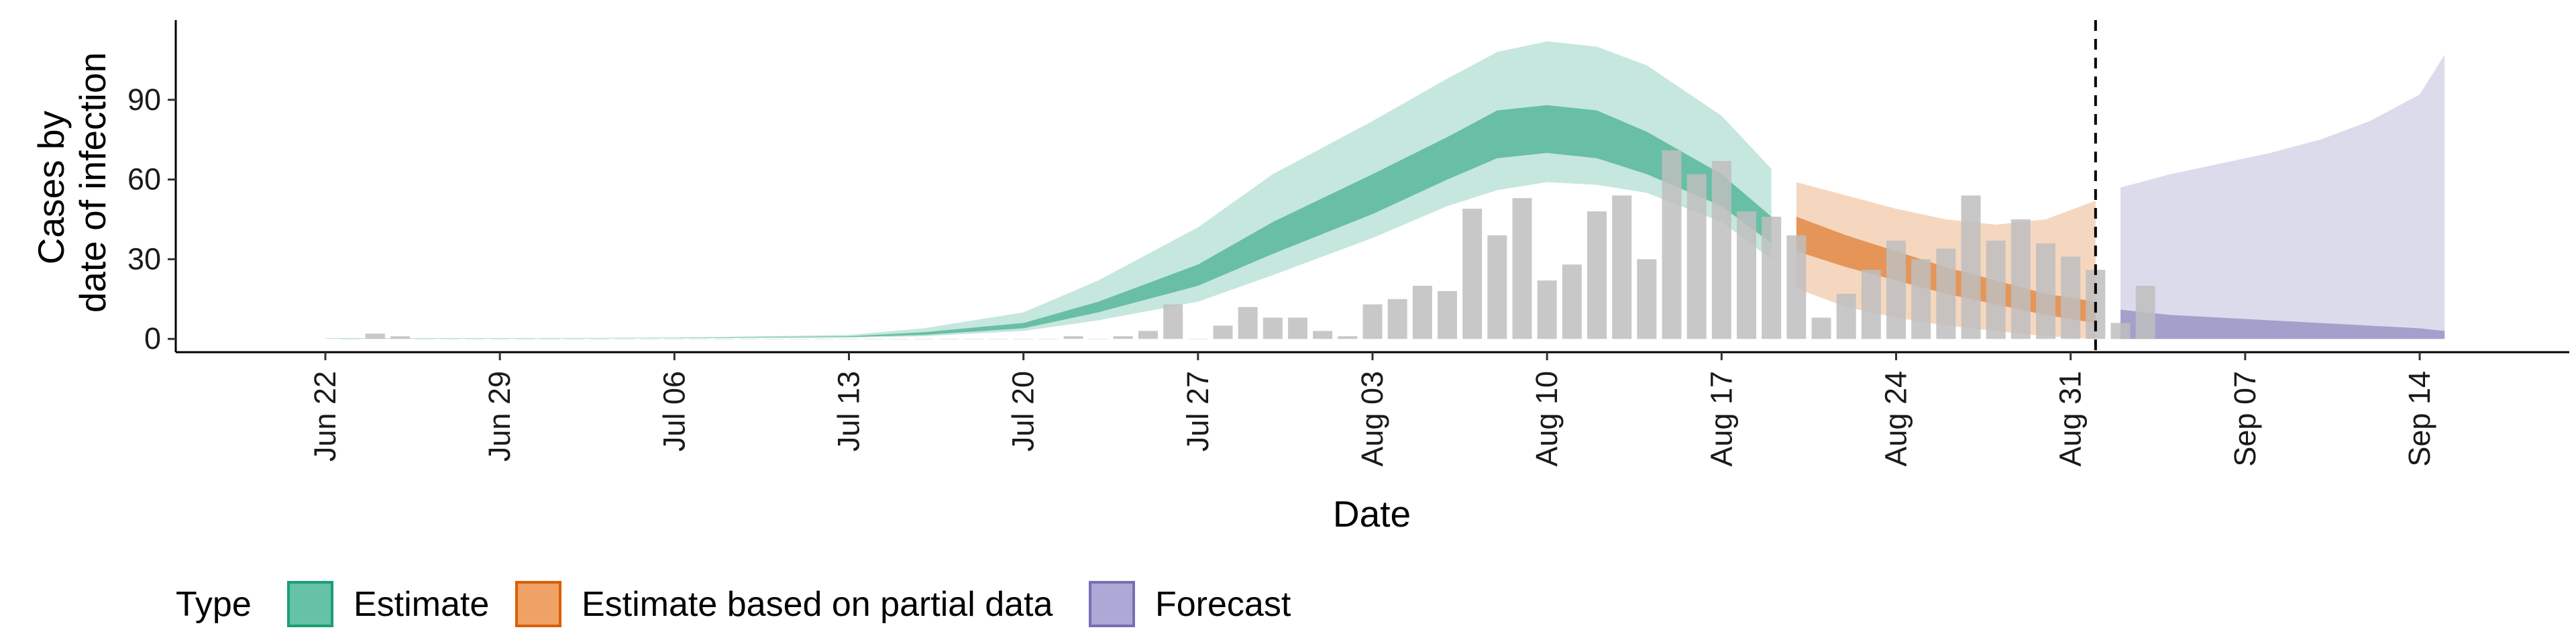 The width and height of the screenshot is (2576, 644). Describe the element at coordinates (421, 604) in the screenshot. I see `legend-label-estimate: Estimate` at that location.